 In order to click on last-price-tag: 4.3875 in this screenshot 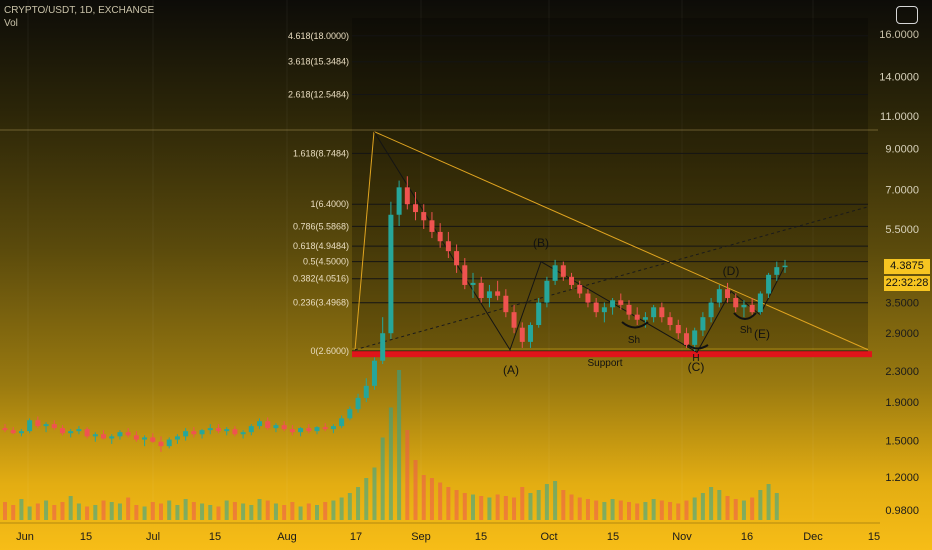, I will do `click(907, 266)`.